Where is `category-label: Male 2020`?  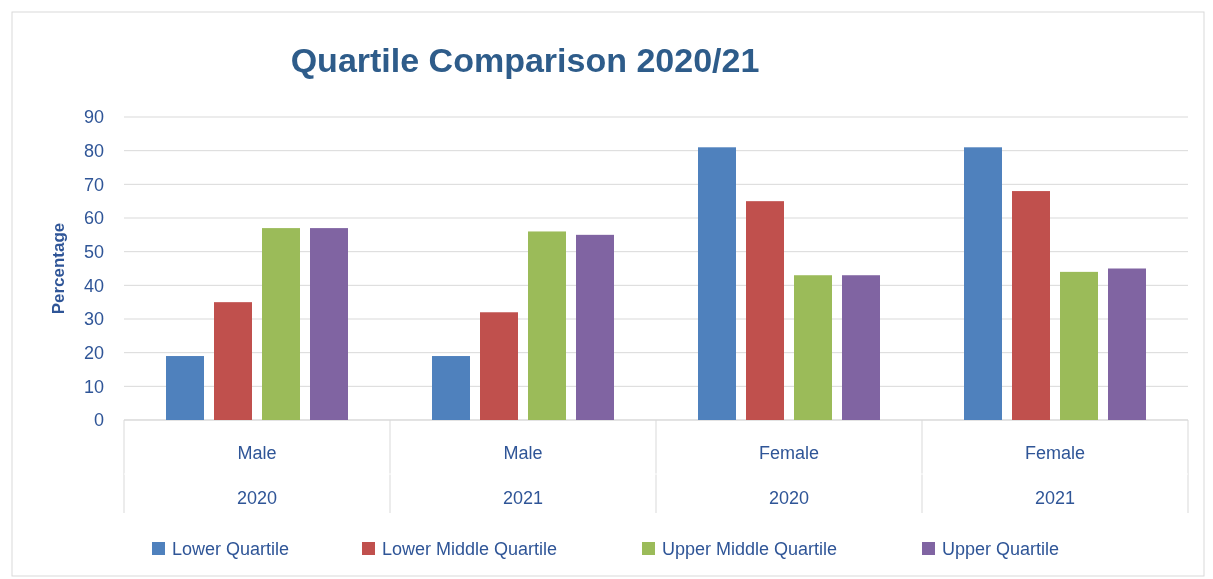
category-label: Male 2020 is located at coordinates (257, 475).